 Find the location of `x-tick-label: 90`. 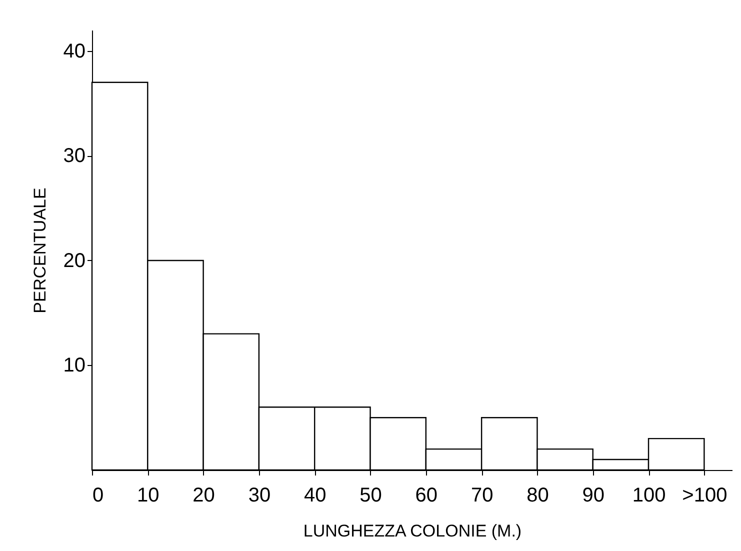

x-tick-label: 90 is located at coordinates (593, 495).